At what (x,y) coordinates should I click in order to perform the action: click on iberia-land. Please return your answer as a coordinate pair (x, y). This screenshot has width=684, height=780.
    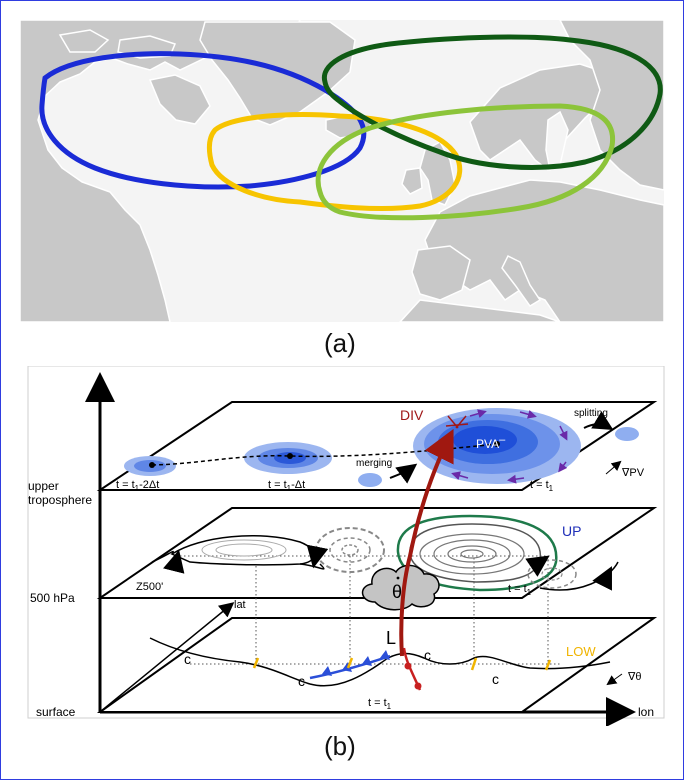
    Looking at the image, I should click on (441, 273).